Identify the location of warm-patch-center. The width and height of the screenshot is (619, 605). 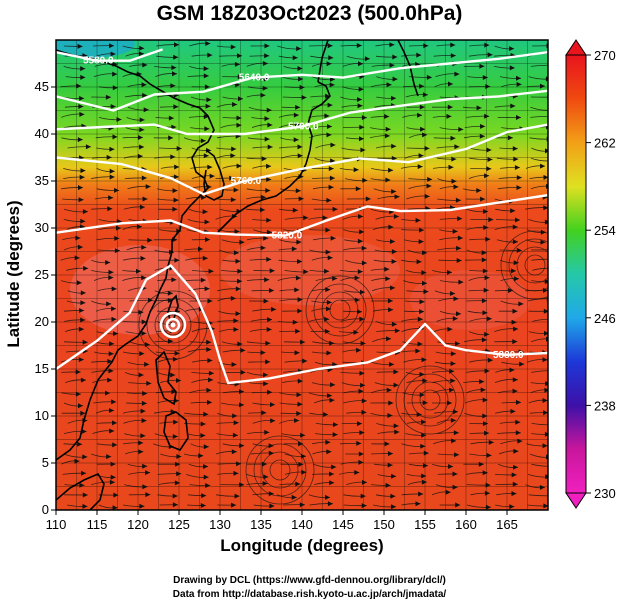
(310, 270).